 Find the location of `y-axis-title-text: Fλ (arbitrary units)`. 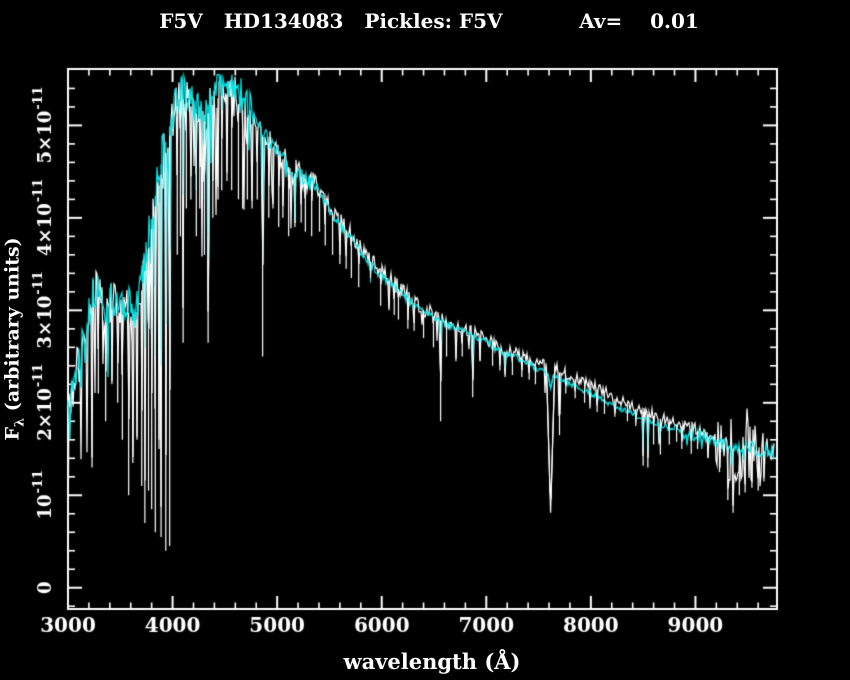

y-axis-title-text: Fλ (arbitrary units) is located at coordinates (15, 338).